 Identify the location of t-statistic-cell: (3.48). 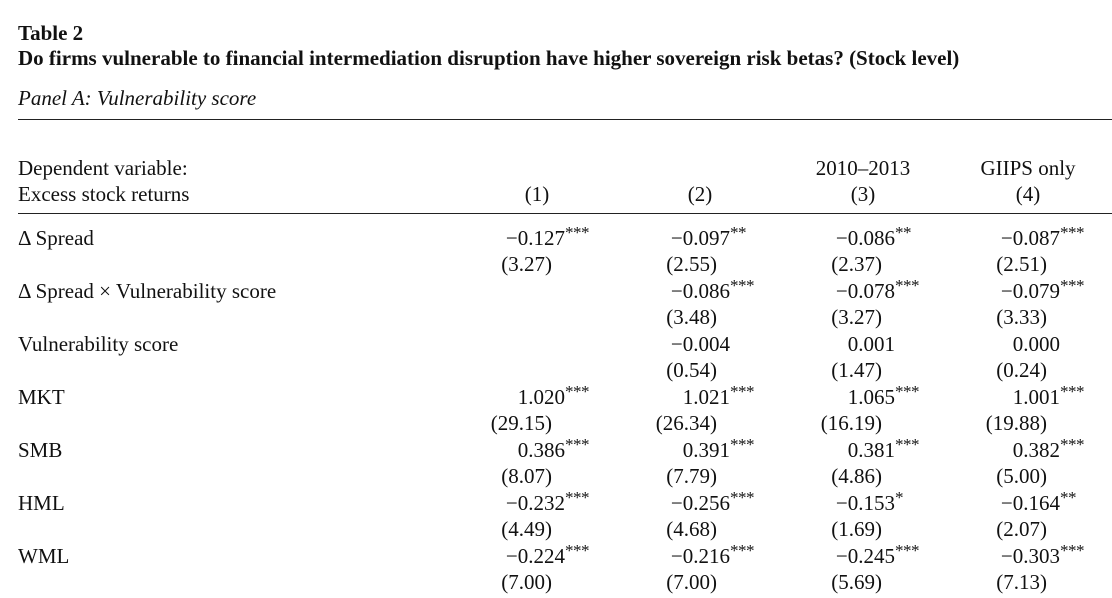
(690, 317).